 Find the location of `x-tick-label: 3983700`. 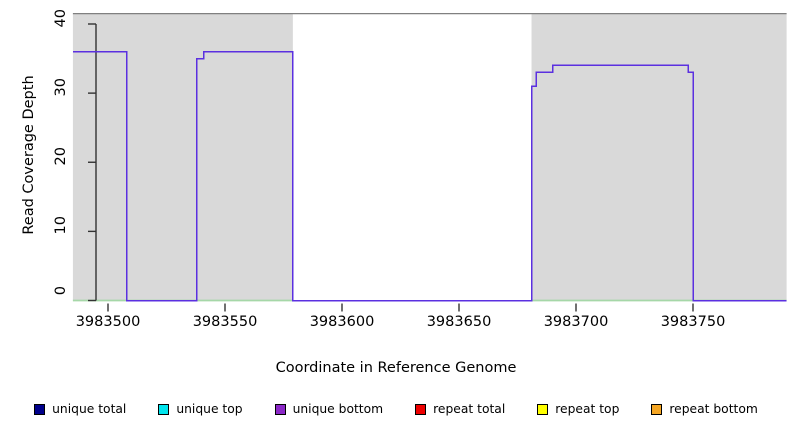

x-tick-label: 3983700 is located at coordinates (576, 322).